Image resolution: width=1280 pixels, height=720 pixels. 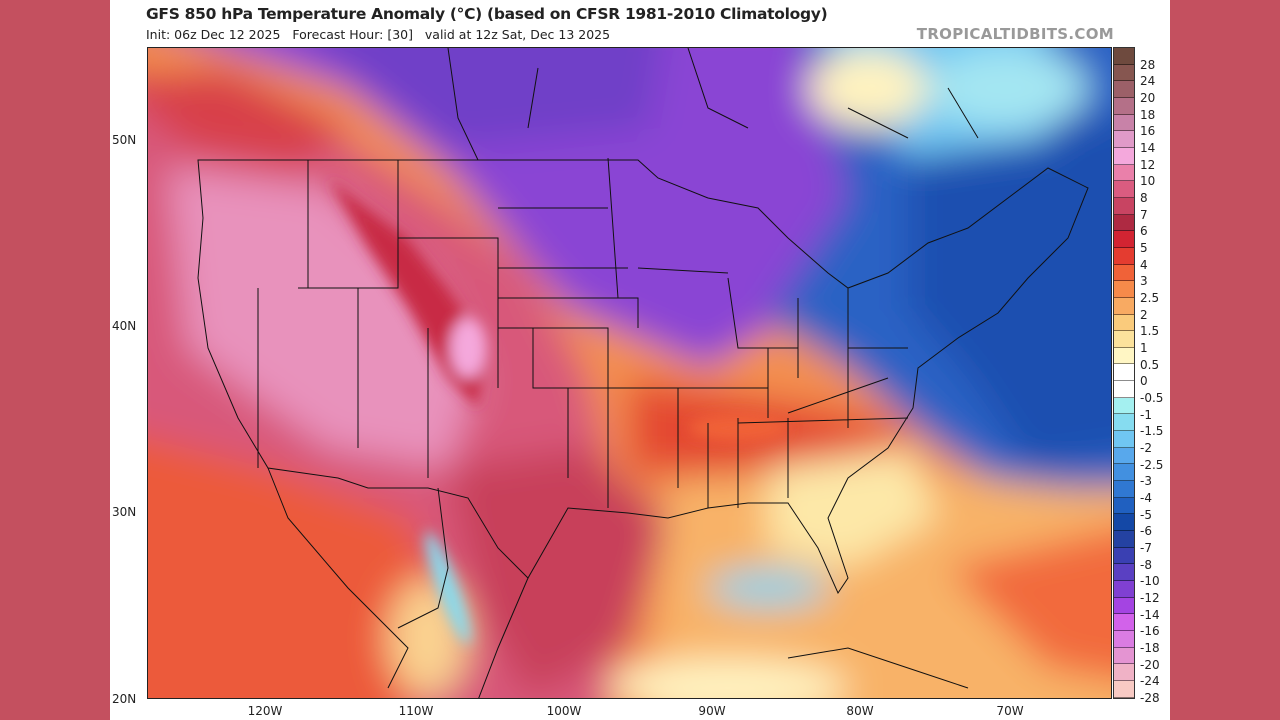 I want to click on colorbar-tick-label: -5, so click(x=1146, y=514).